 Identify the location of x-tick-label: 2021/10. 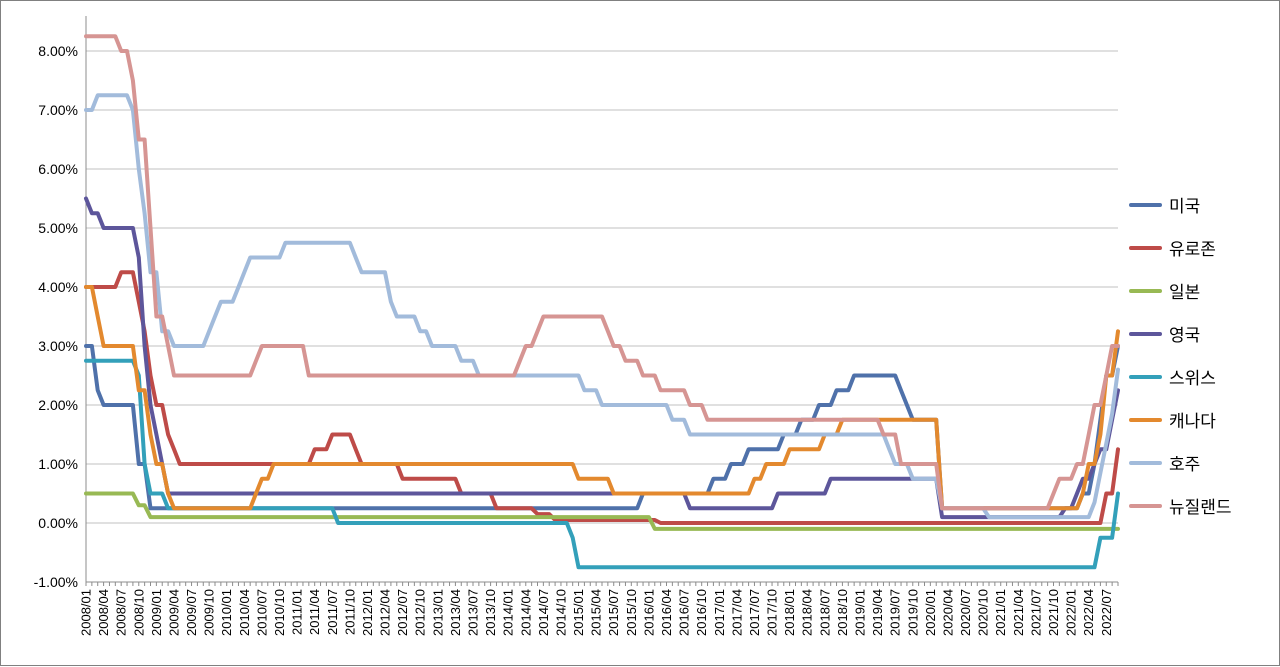
(1053, 612).